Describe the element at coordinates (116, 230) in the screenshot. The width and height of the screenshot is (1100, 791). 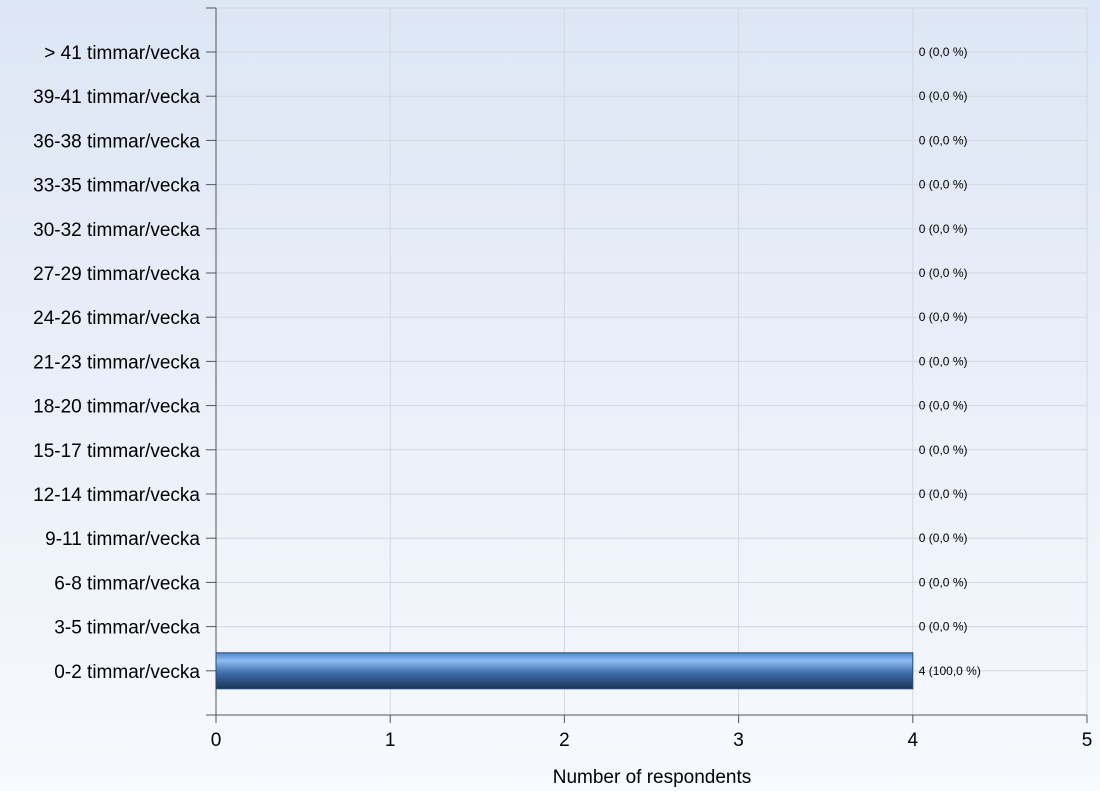
I see `category-label: 30-32 timmar/vecka` at that location.